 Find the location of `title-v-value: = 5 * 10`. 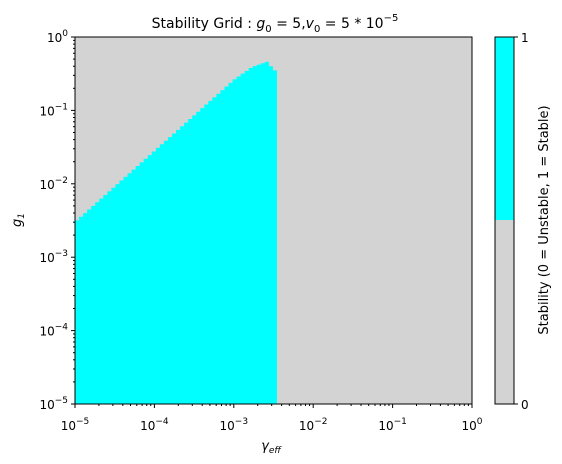

title-v-value: = 5 * 10 is located at coordinates (351, 24).